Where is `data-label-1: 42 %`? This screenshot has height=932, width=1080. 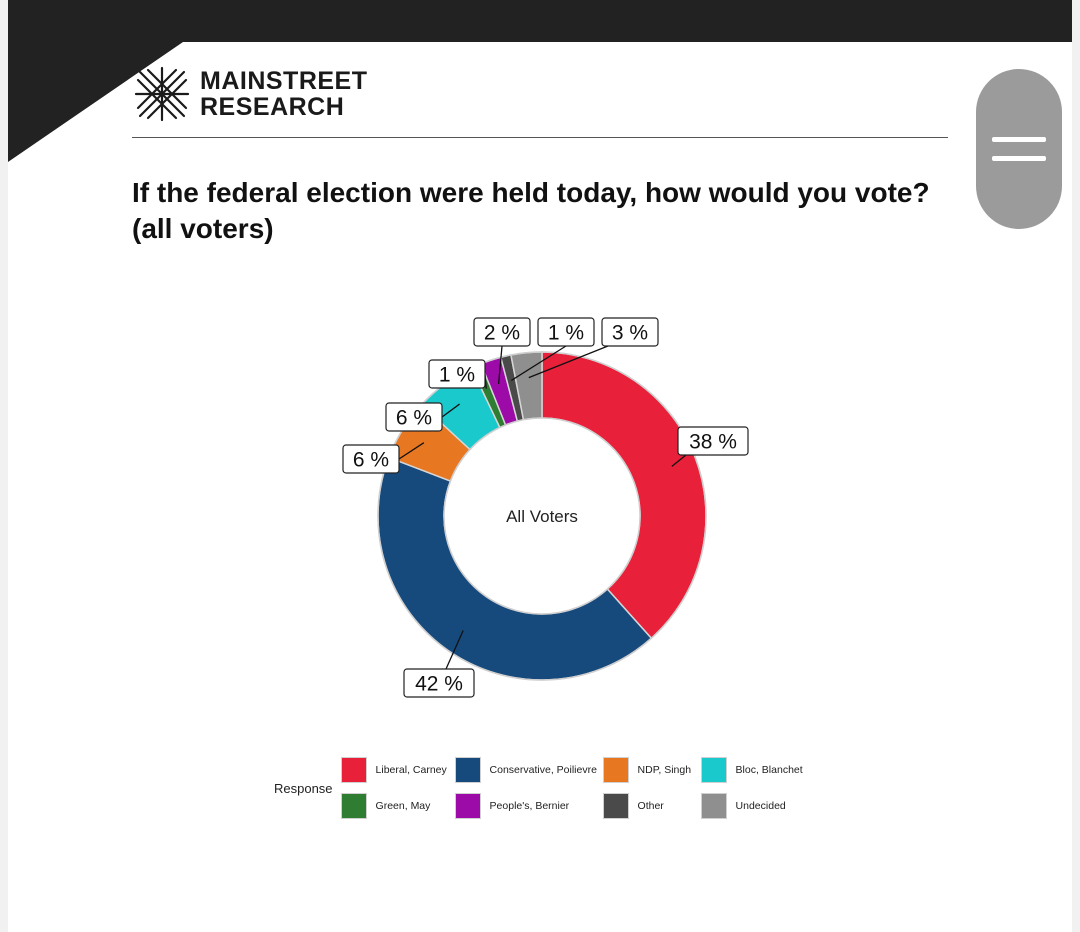 data-label-1: 42 % is located at coordinates (439, 684).